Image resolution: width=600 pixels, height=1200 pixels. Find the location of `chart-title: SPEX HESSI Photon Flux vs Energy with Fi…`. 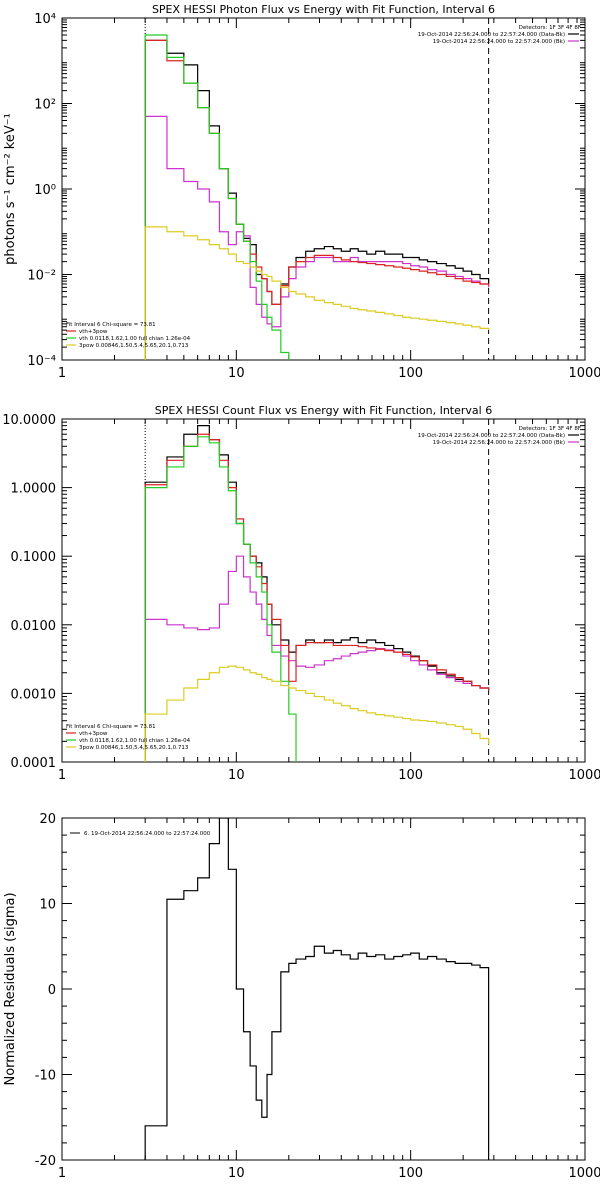

chart-title: SPEX HESSI Photon Flux vs Energy with Fi… is located at coordinates (323, 9).